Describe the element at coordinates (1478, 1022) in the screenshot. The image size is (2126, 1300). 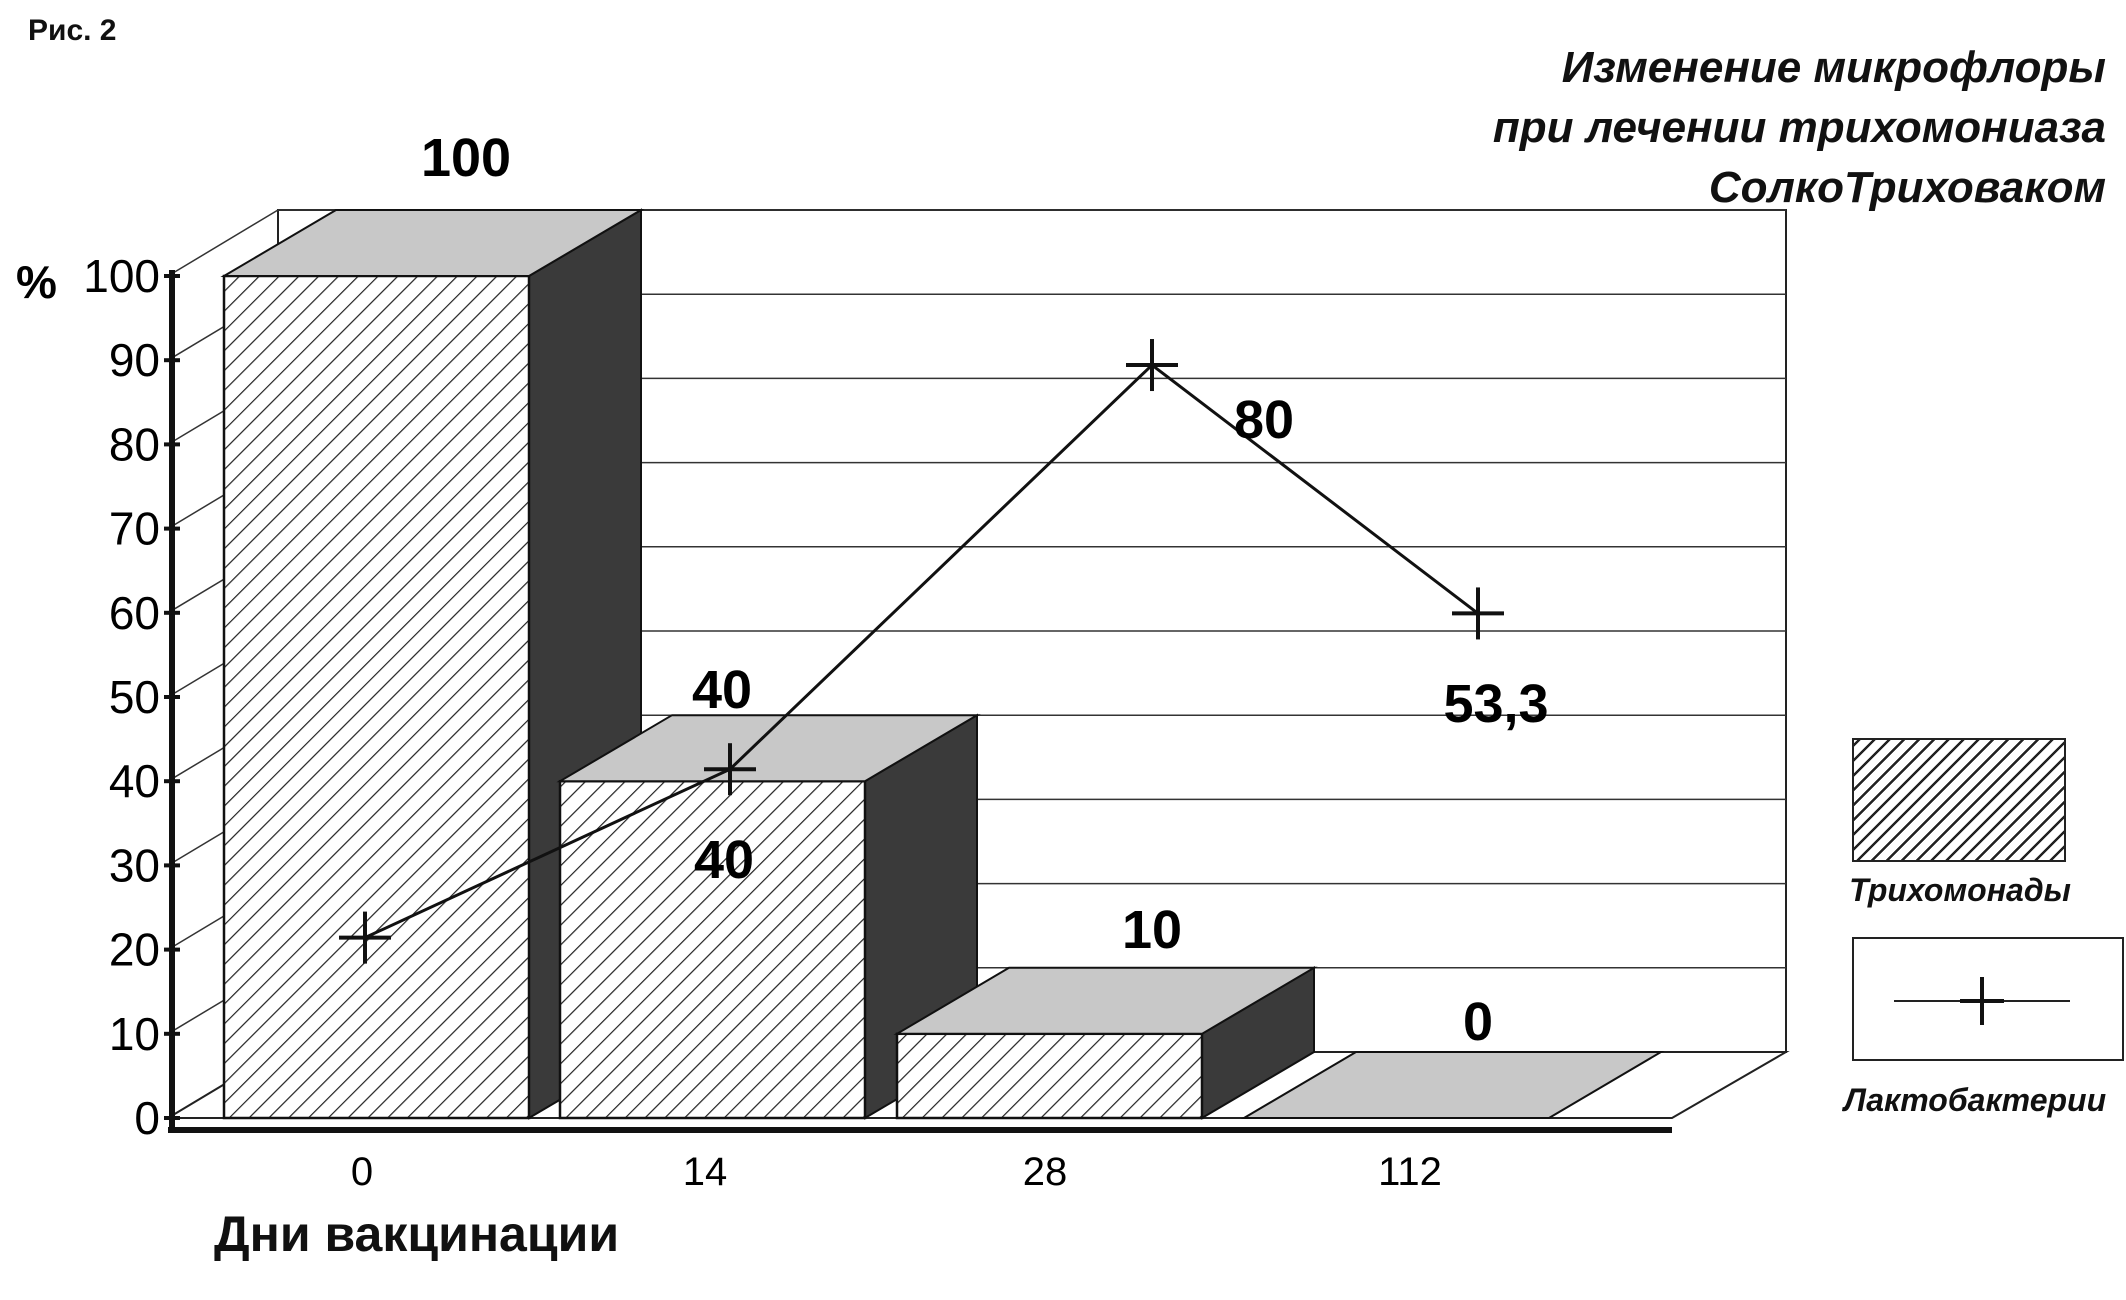
I see `bar-value-label: 0` at that location.